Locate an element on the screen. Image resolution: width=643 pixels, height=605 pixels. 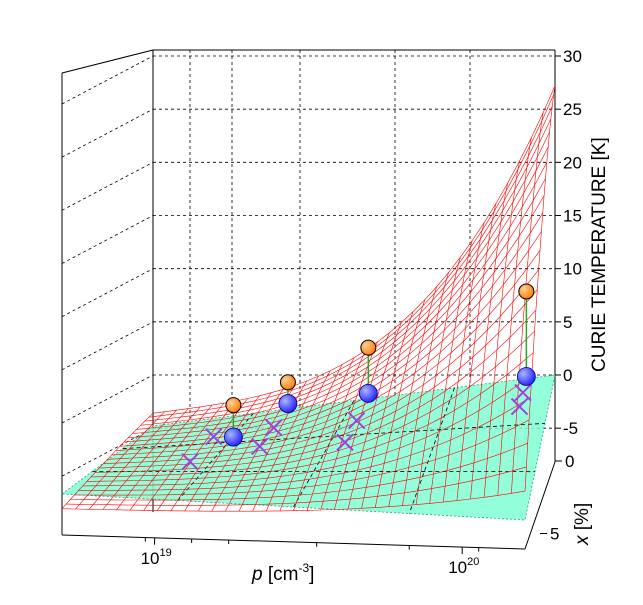
z-tick-label: 15 is located at coordinates (572, 216).